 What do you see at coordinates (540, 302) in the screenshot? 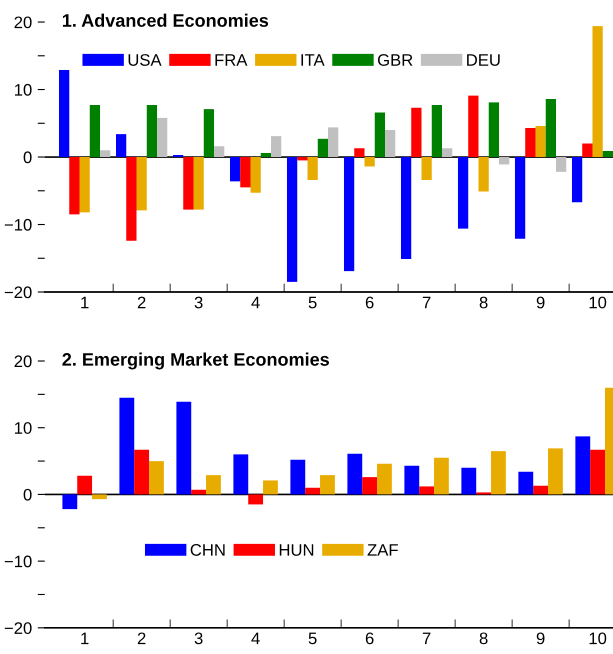
I see `x-tick-label: 9` at bounding box center [540, 302].